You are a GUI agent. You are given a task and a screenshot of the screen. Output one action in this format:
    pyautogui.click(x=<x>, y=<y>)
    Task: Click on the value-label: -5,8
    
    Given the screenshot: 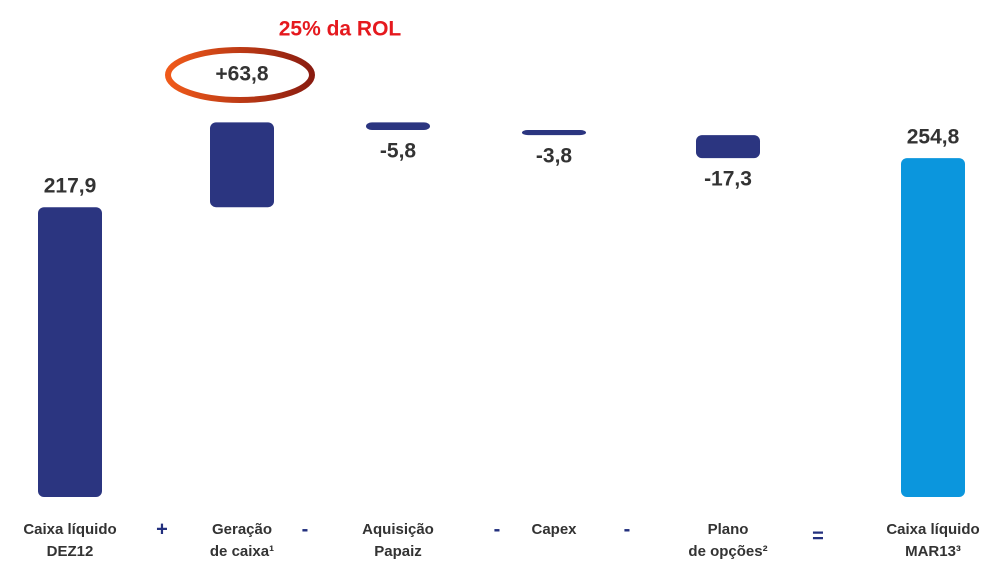 What is the action you would take?
    pyautogui.click(x=398, y=151)
    